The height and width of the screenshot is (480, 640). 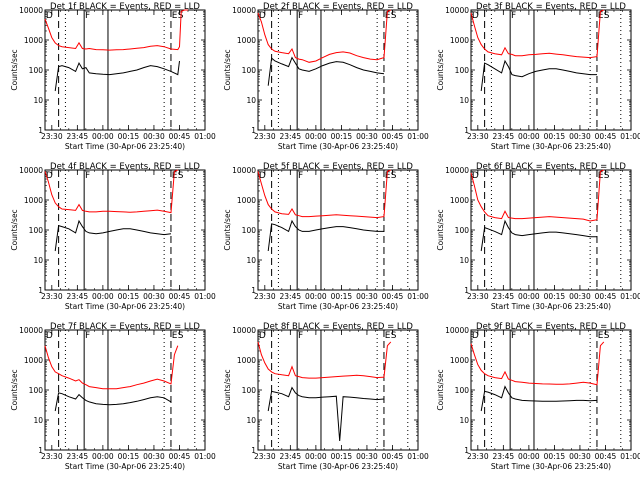 I want to click on panel-title: Det 3f BLACK = Events, RED = LLD, so click(x=551, y=7).